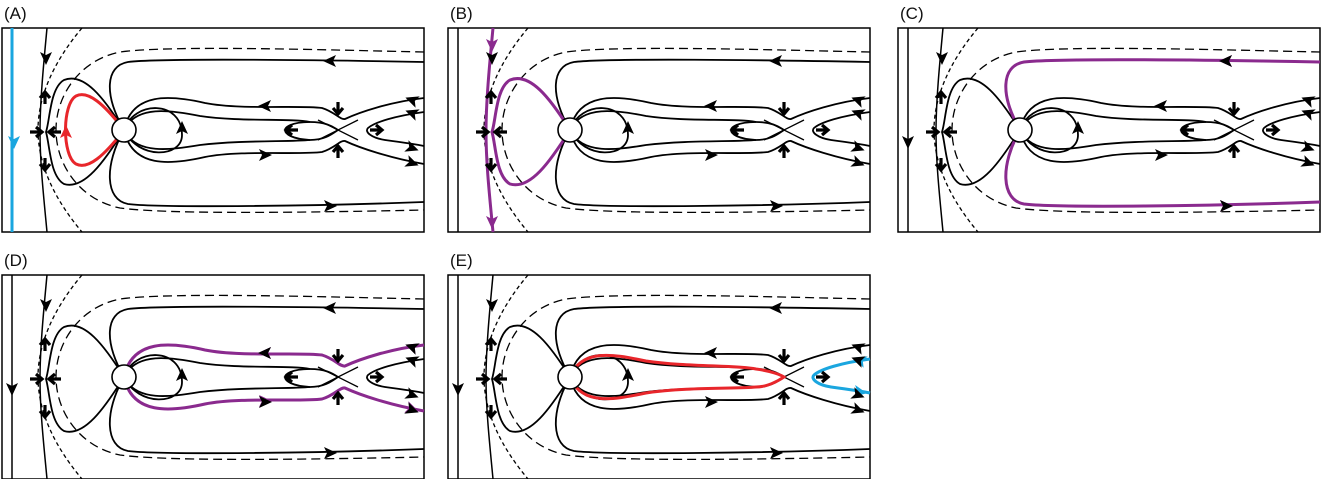 This screenshot has height=479, width=1322. I want to click on panel-label: (C), so click(912, 13).